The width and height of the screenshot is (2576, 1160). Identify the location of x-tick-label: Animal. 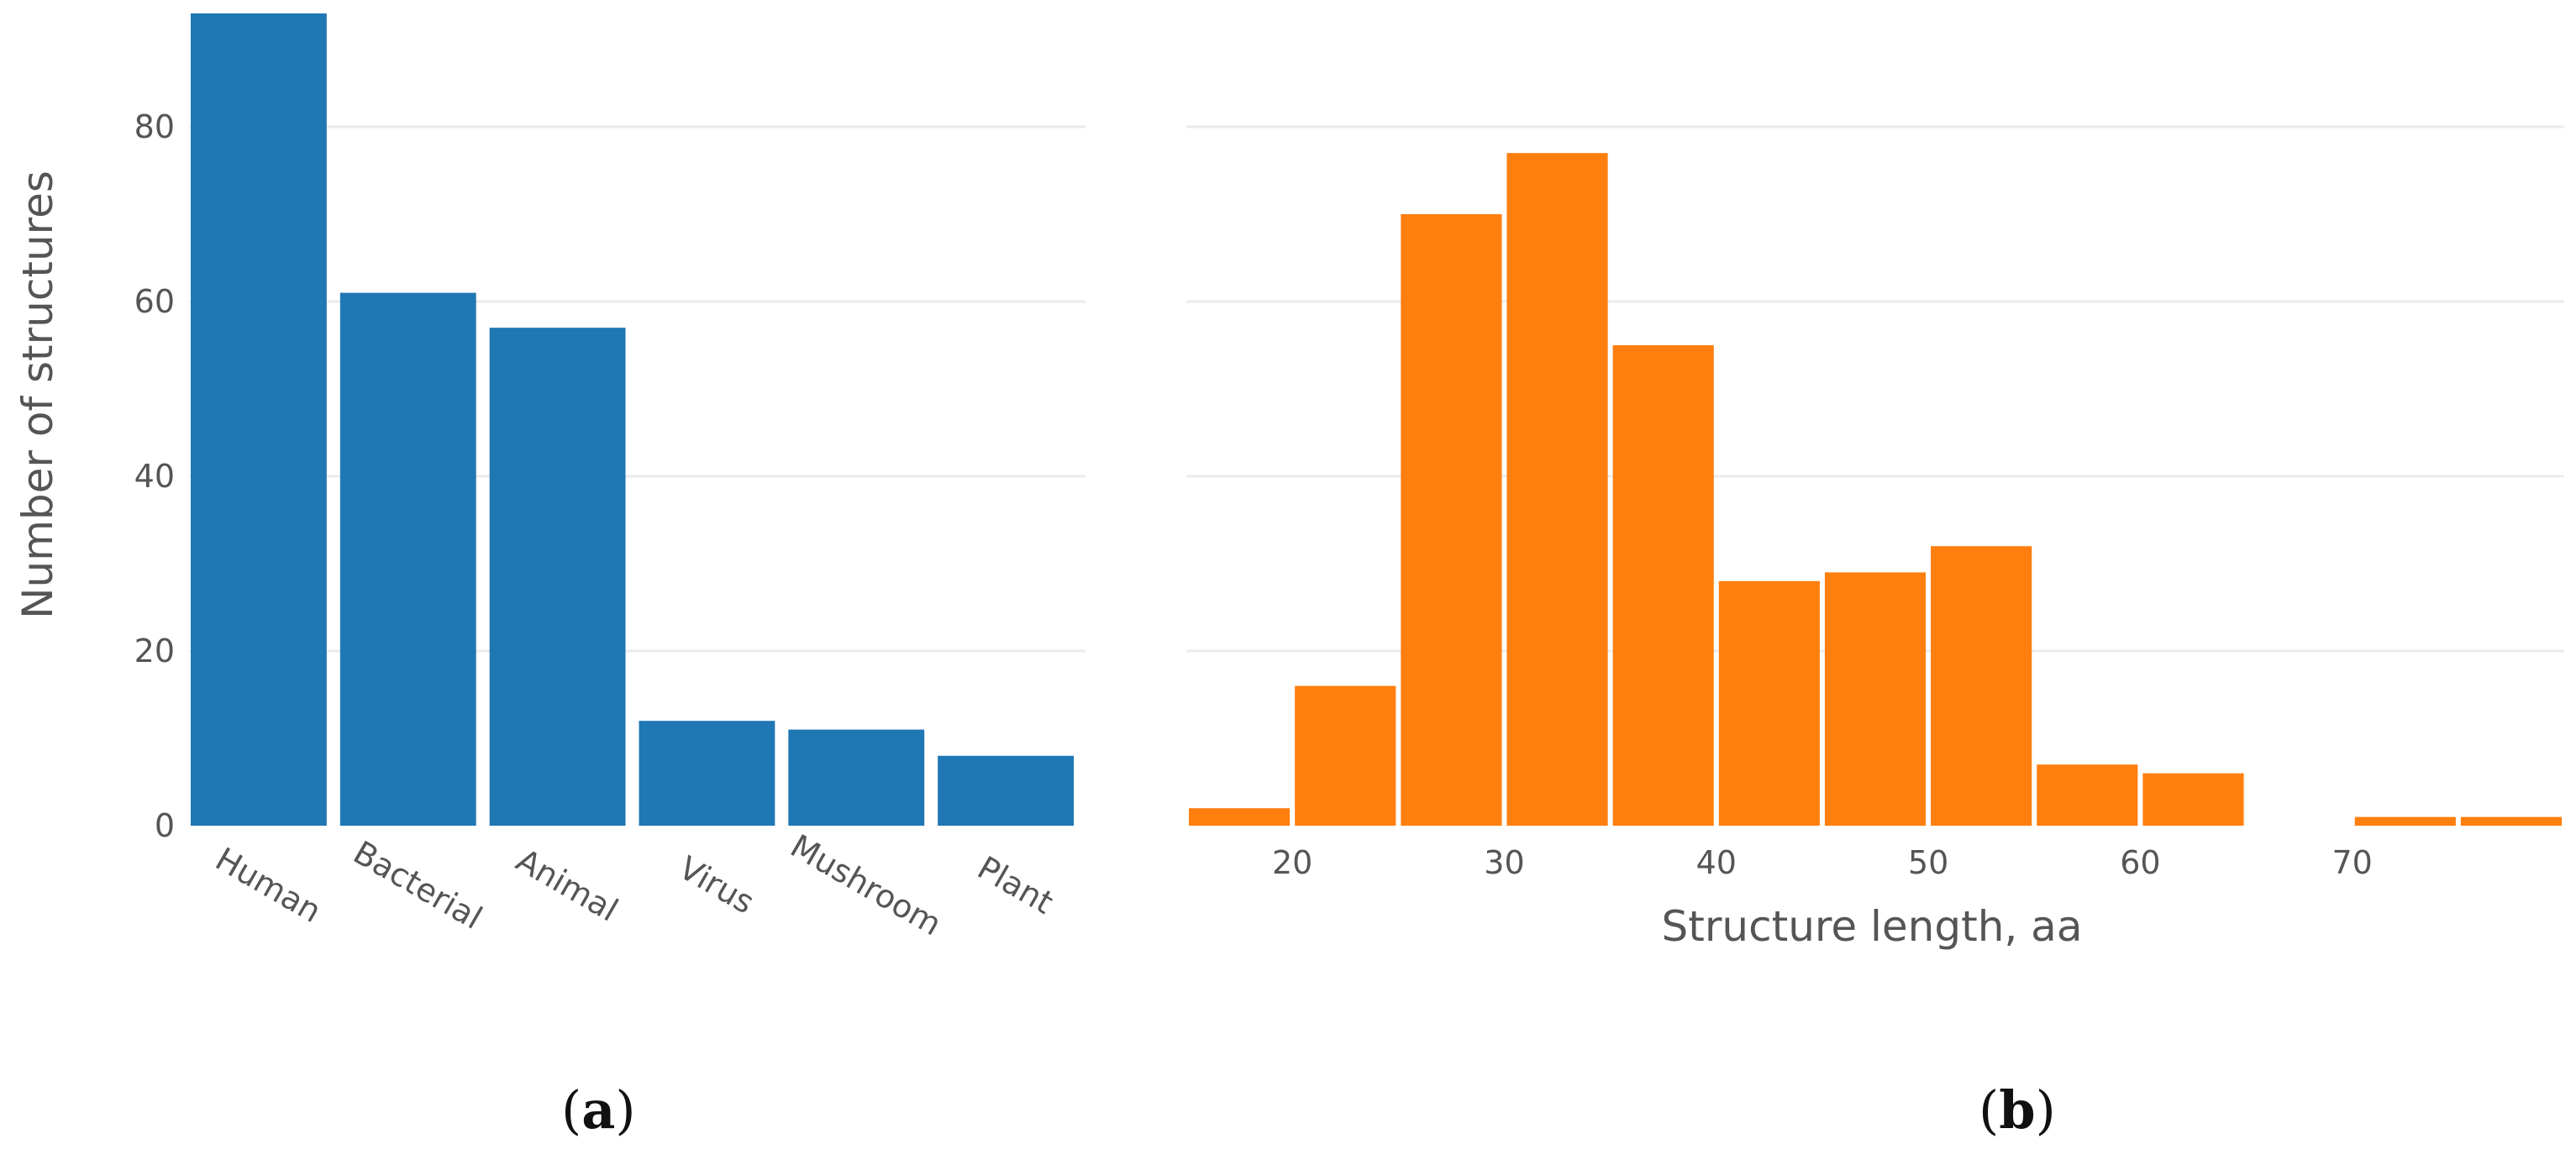
(567, 885).